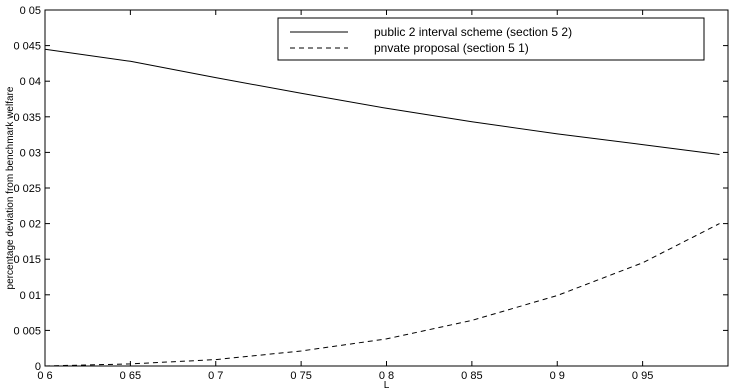 This screenshot has height=389, width=729. I want to click on x-tick-label: 0 65, so click(130, 376).